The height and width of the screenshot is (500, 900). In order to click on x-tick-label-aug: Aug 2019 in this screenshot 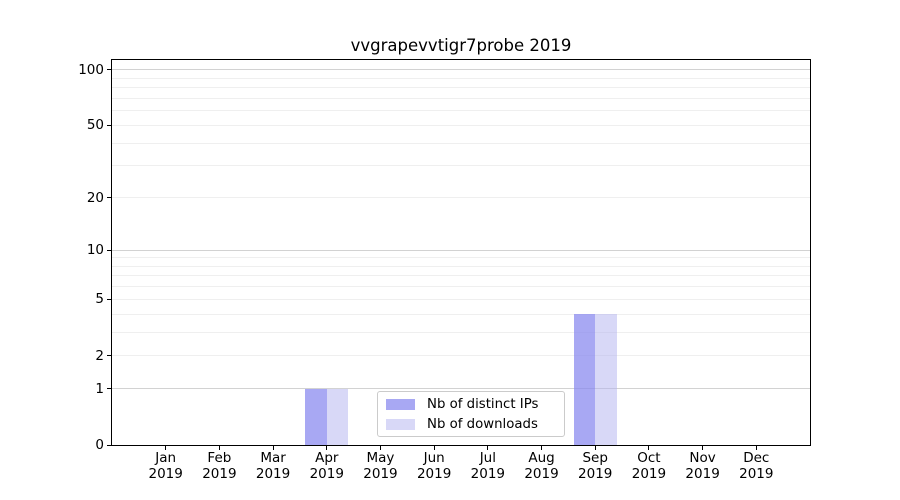, I will do `click(542, 466)`.